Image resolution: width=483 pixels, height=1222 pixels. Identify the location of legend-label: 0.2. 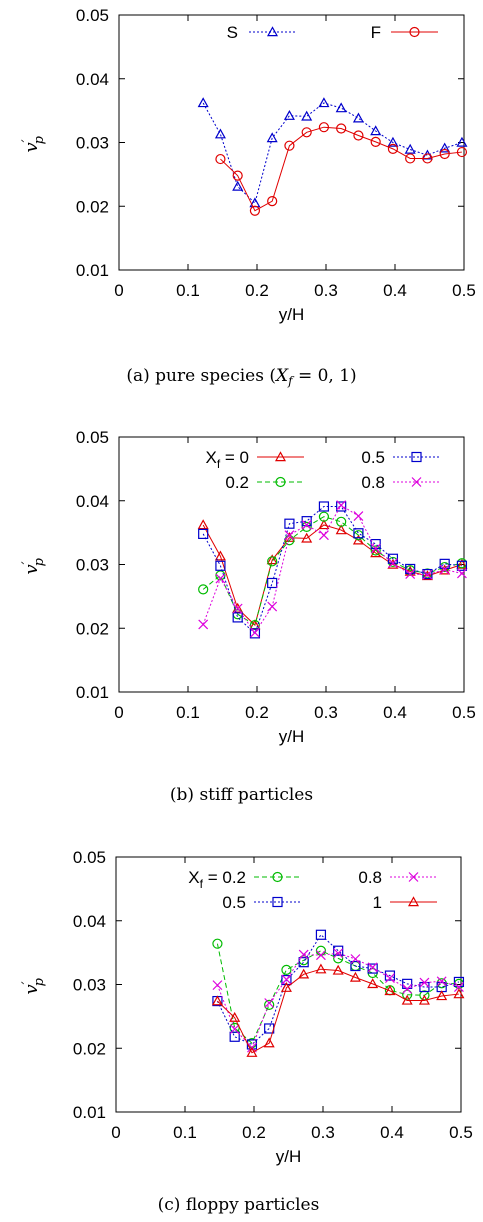
(237, 482).